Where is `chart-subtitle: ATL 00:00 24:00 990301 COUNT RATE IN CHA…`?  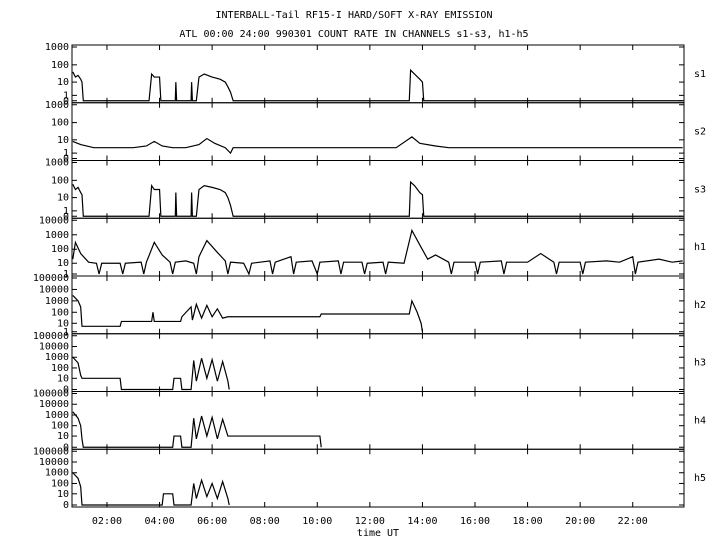
chart-subtitle: ATL 00:00 24:00 990301 COUNT RATE IN CHA… is located at coordinates (353, 34).